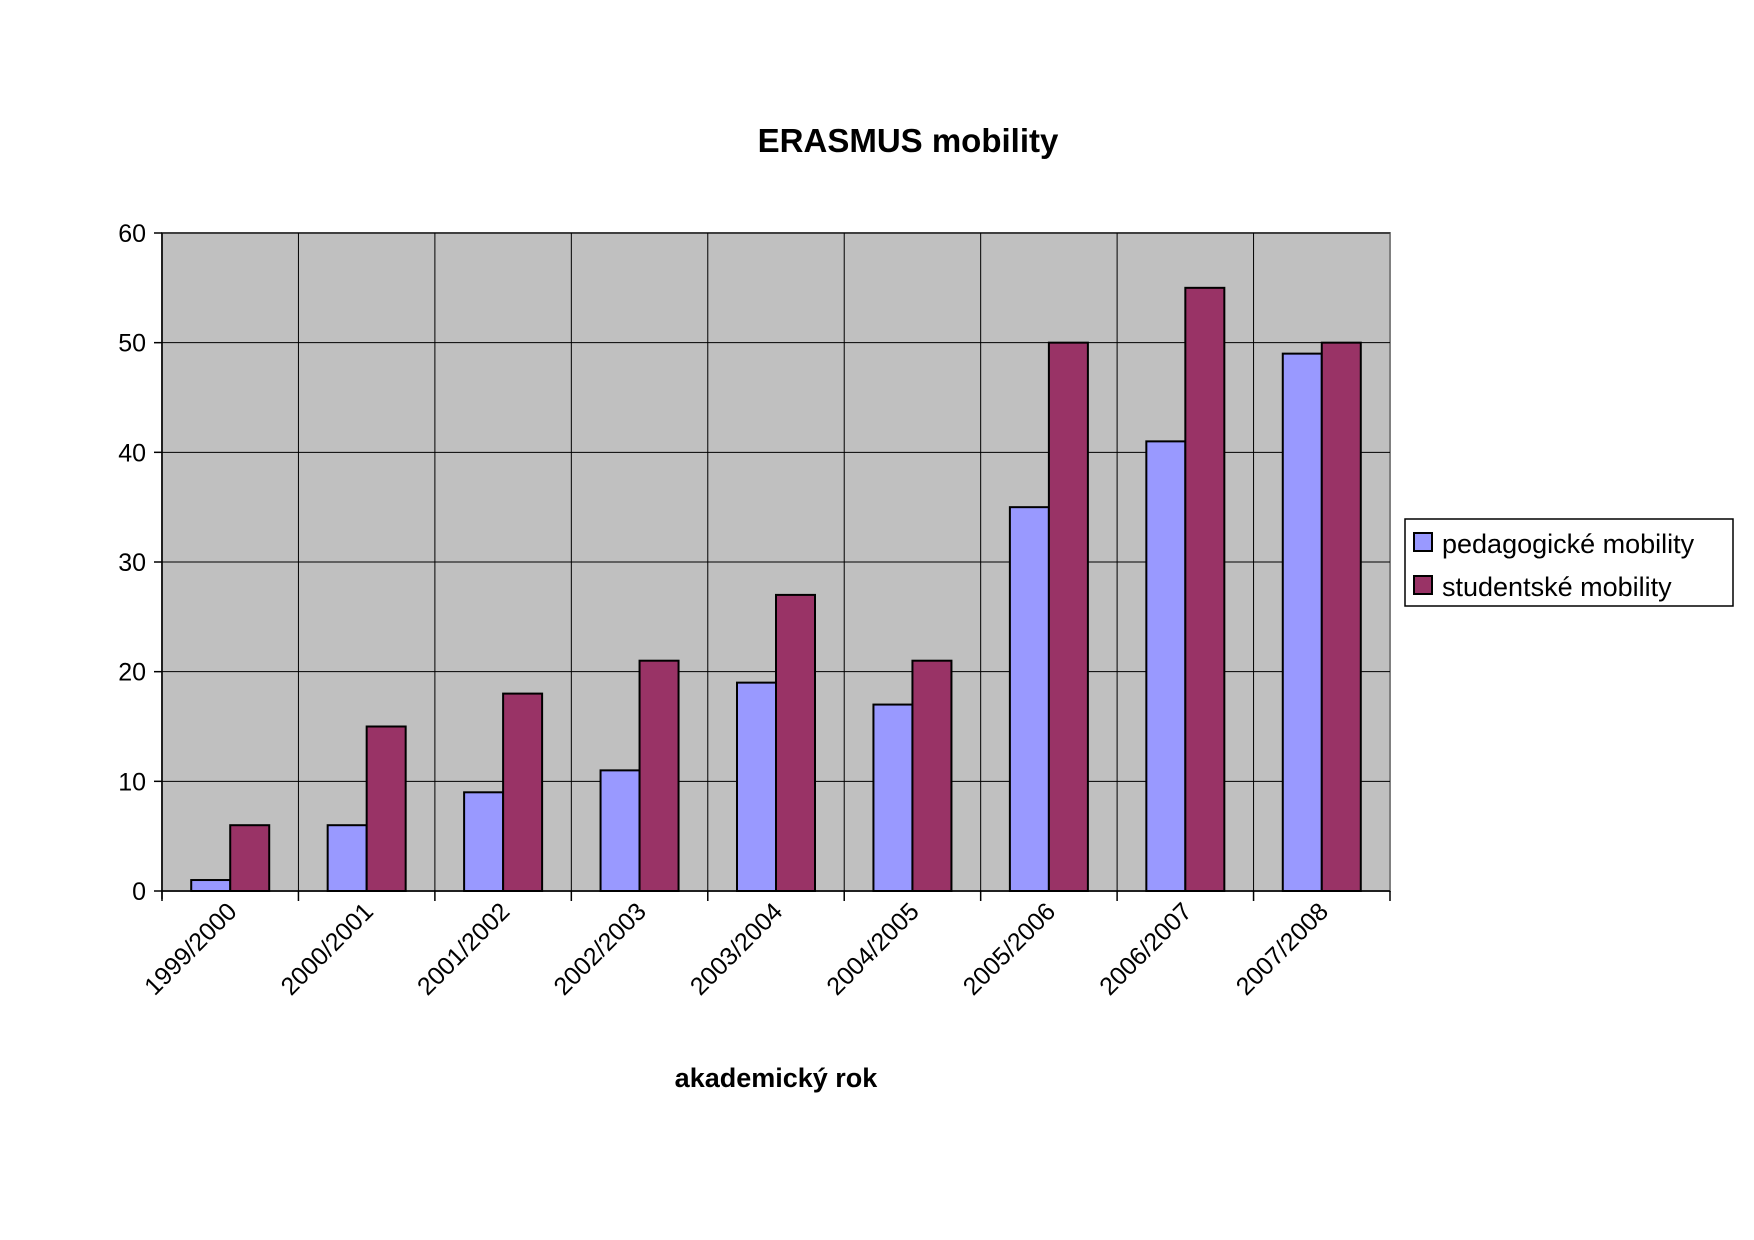  I want to click on x-tick-label: 2002/2003, so click(599, 948).